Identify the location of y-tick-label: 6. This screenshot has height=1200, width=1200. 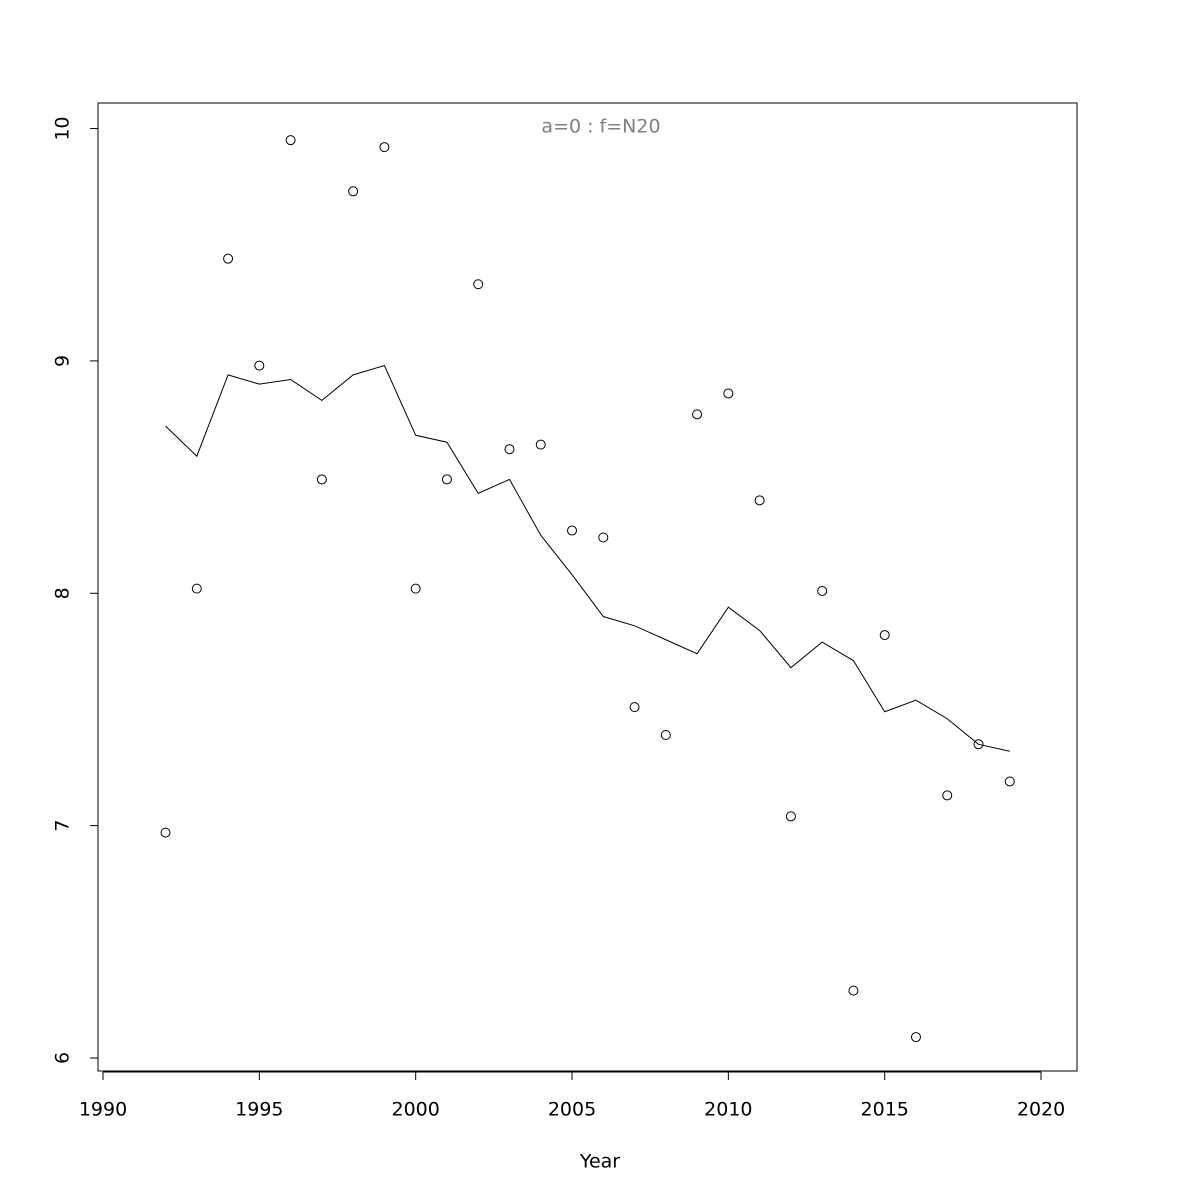
(63, 1058).